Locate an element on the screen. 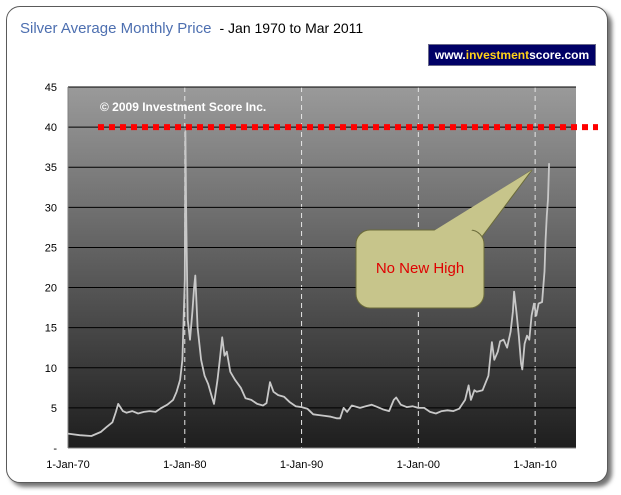 The image size is (621, 495). x-tick-label: 1-Jan-80 is located at coordinates (184, 465).